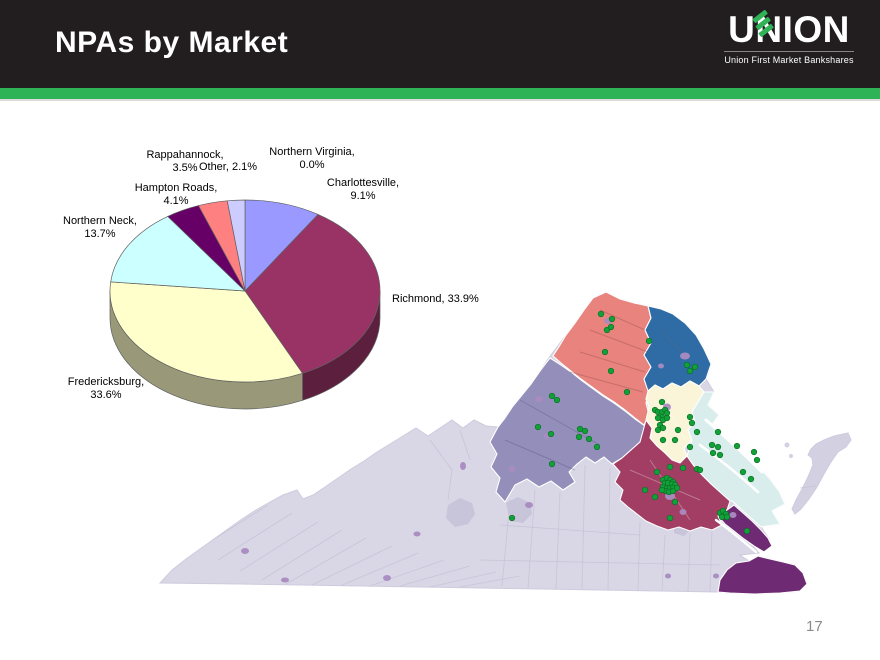  What do you see at coordinates (814, 626) in the screenshot?
I see `page-number: 17` at bounding box center [814, 626].